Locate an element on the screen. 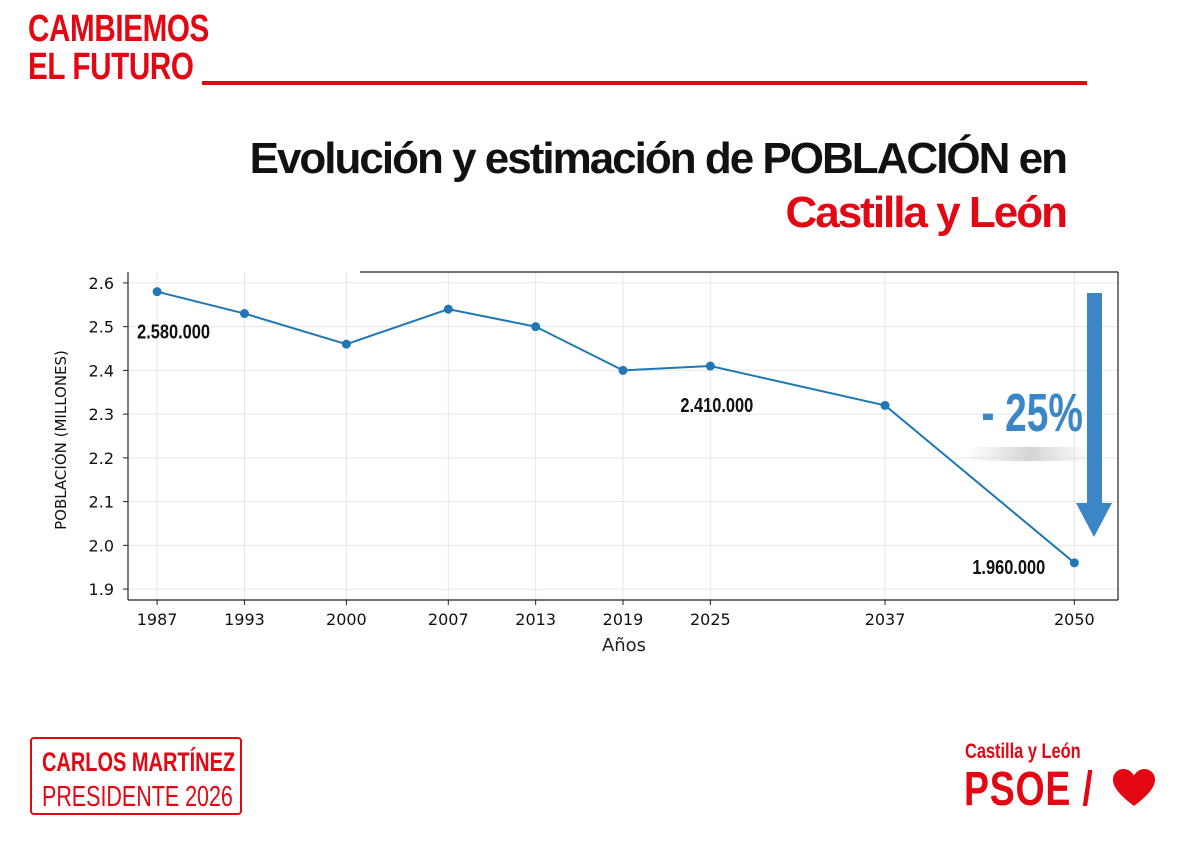  change-label: - 25% is located at coordinates (1032, 412).